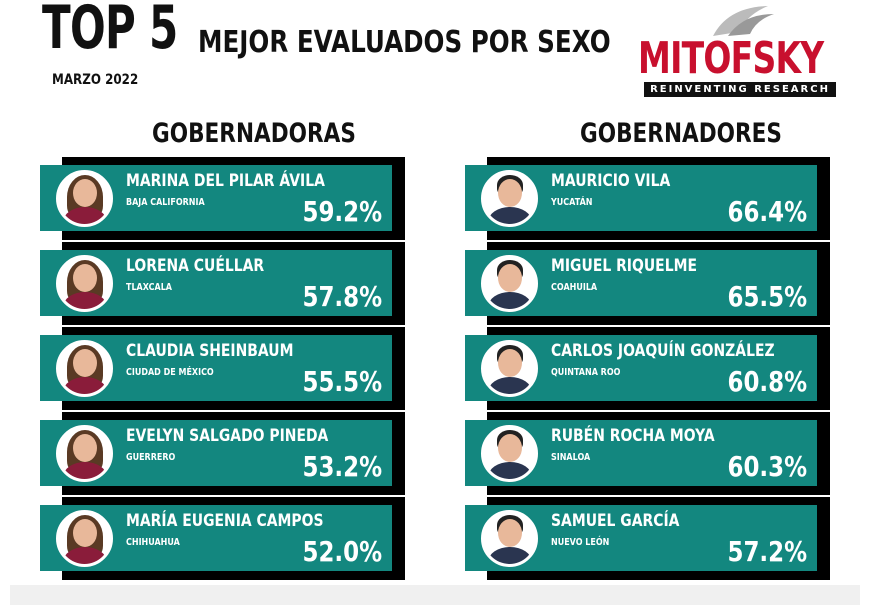  Describe the element at coordinates (225, 181) in the screenshot. I see `governor-name: MARINA DEL PILAR ÁVILA` at that location.